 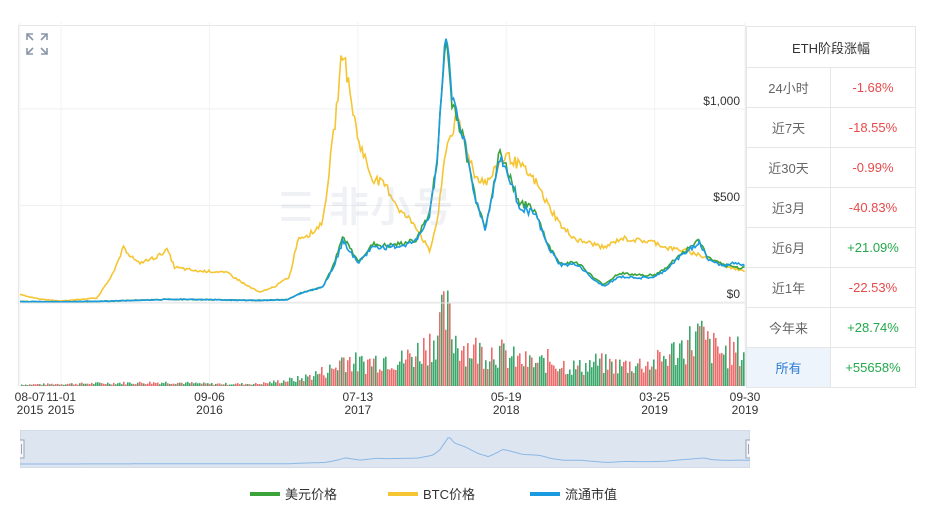 What do you see at coordinates (788, 367) in the screenshot?
I see `period-label: 所有` at bounding box center [788, 367].